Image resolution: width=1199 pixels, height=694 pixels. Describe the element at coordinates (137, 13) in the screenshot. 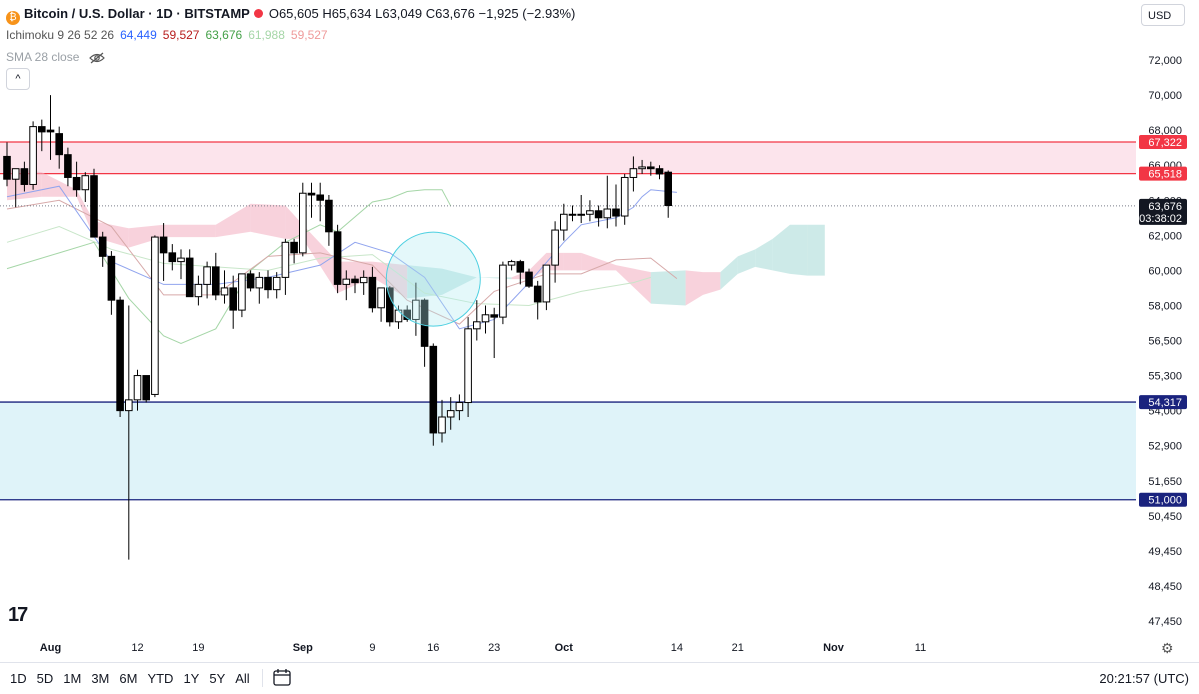

I see `symbol-title: Bitcoin / U.S. Dollar · 1D · BITSTAMP` at that location.